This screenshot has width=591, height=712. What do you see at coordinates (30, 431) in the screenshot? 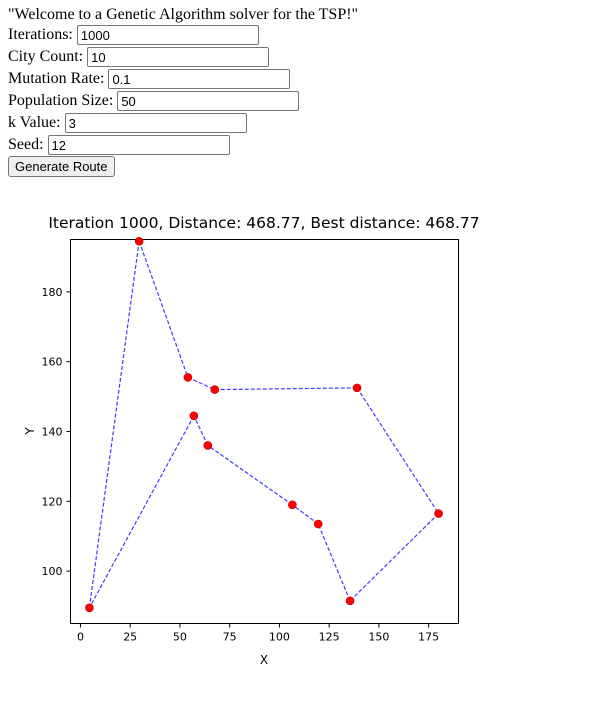
I see `y-axis-label: Y` at bounding box center [30, 431].